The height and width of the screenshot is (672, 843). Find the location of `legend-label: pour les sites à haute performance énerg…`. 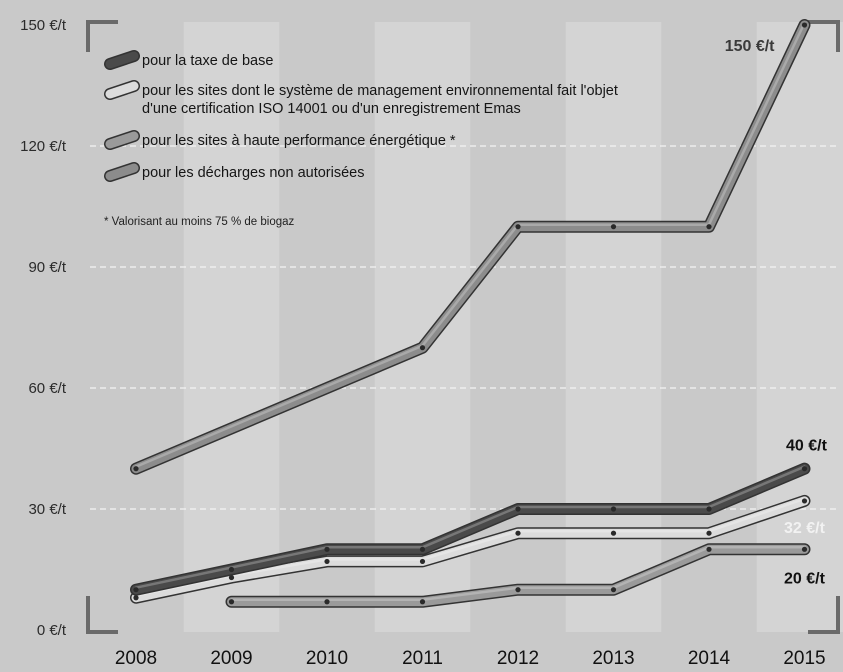

legend-label: pour les sites à haute performance énerg… is located at coordinates (299, 141).